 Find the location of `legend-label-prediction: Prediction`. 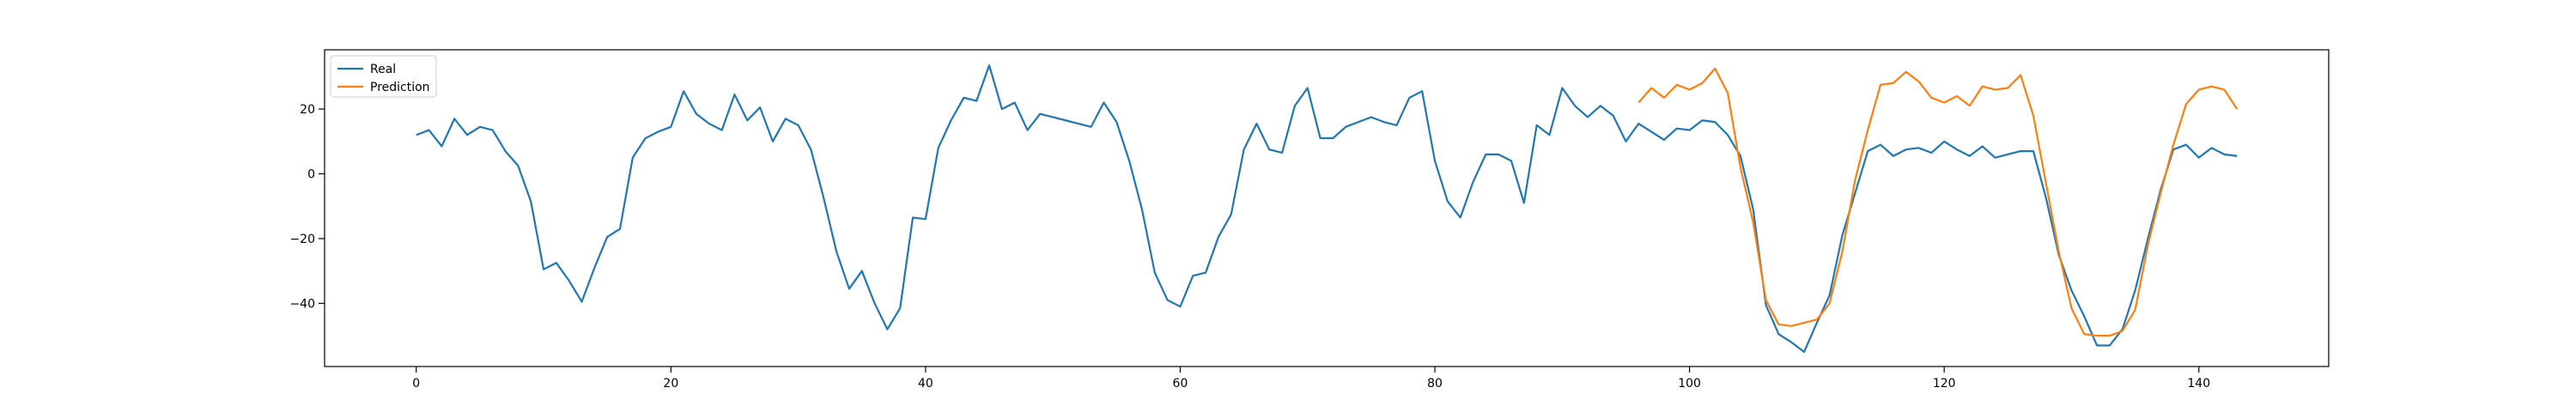

legend-label-prediction: Prediction is located at coordinates (400, 87).